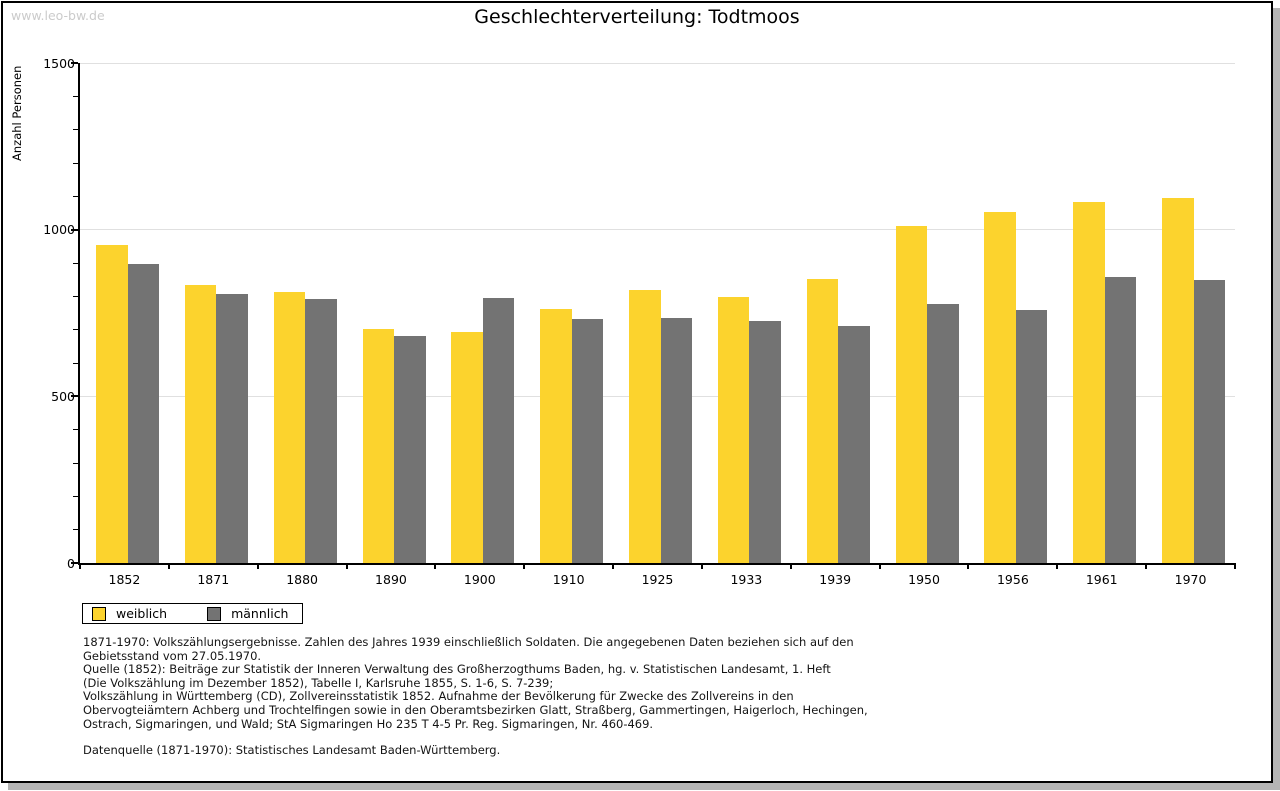  What do you see at coordinates (479, 579) in the screenshot?
I see `x-label-1900: 1900` at bounding box center [479, 579].